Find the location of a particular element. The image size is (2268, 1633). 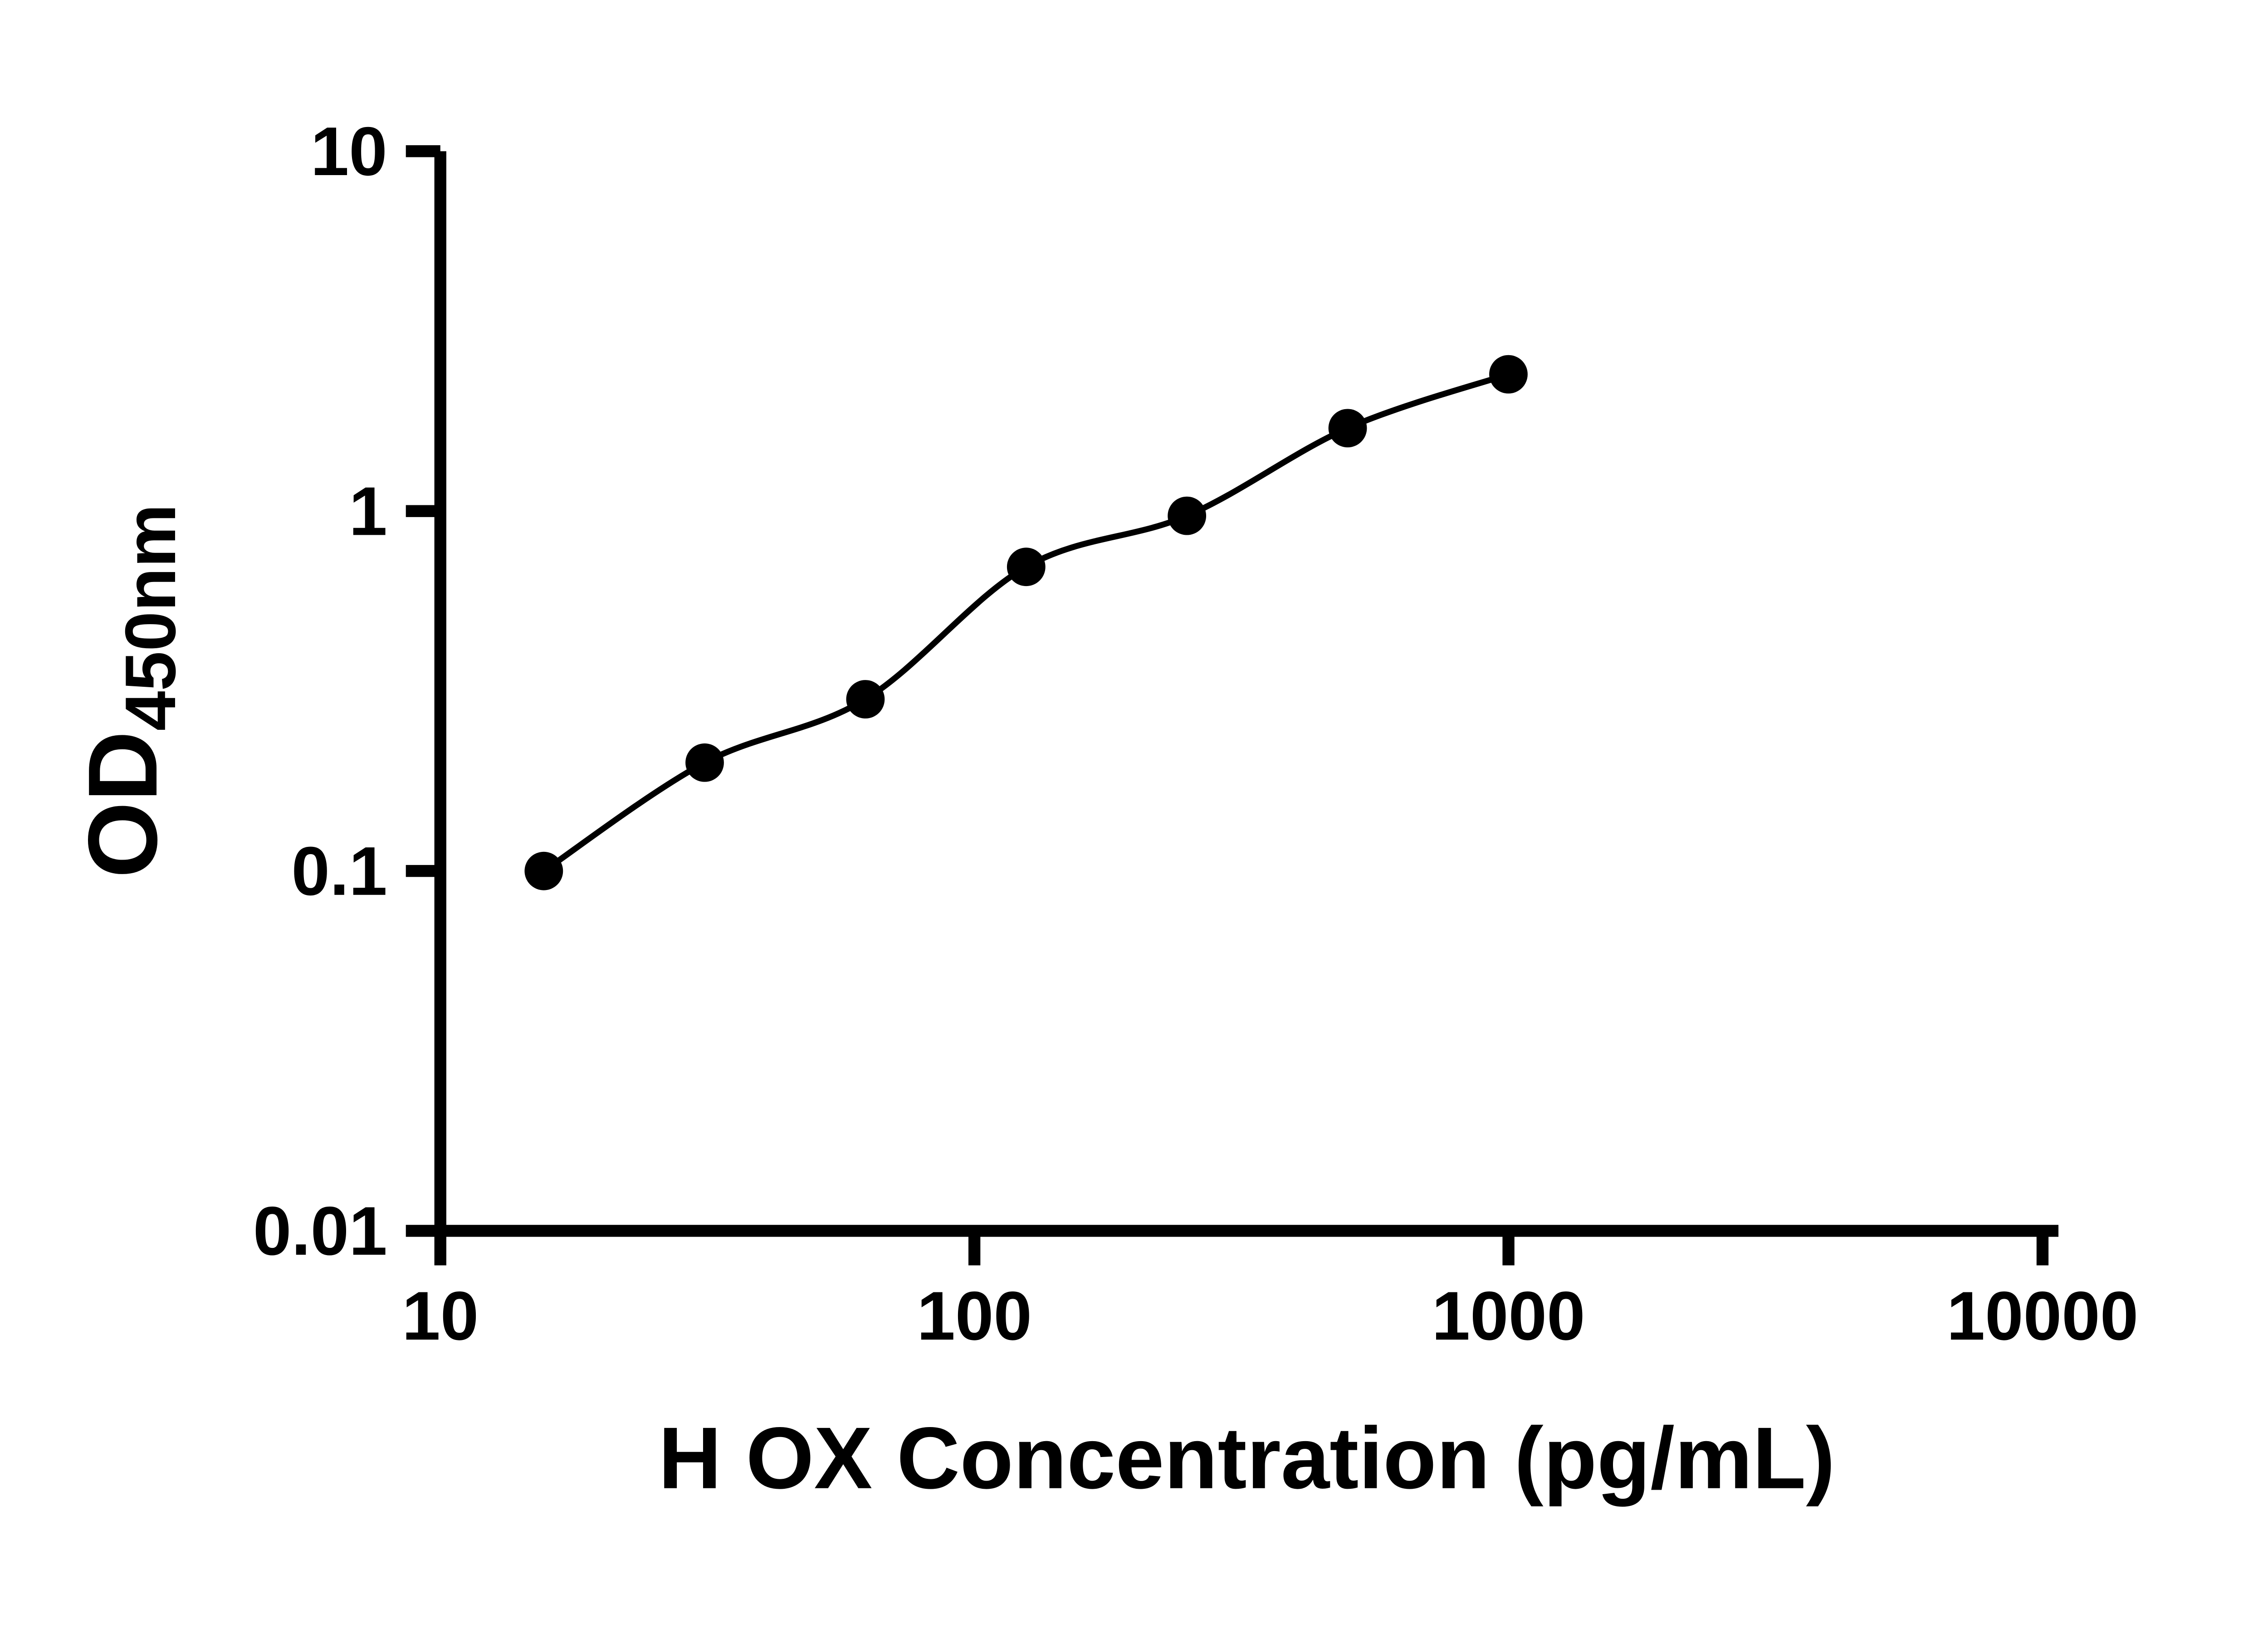

y-tick-label: 0.01 is located at coordinates (320, 1231).